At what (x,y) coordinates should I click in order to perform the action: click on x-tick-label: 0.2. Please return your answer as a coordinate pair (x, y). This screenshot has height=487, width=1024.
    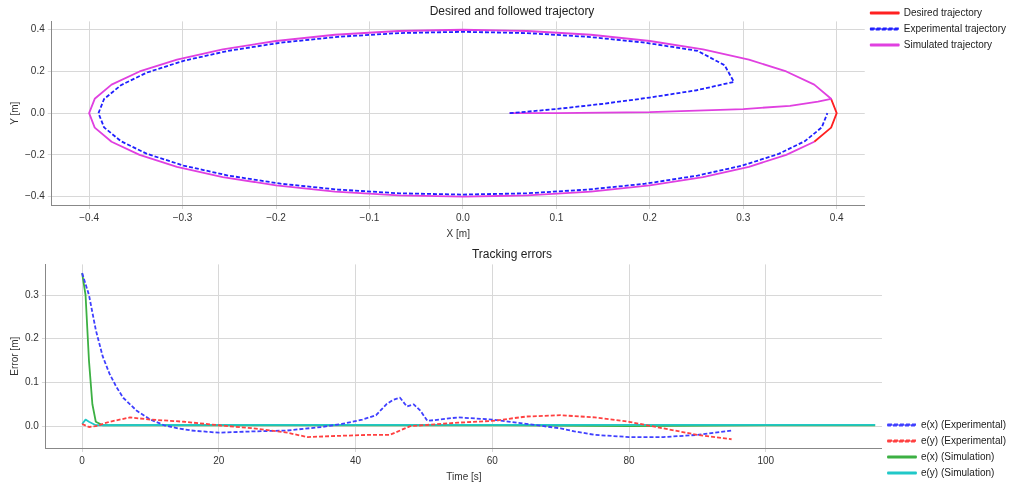
    Looking at the image, I should click on (650, 217).